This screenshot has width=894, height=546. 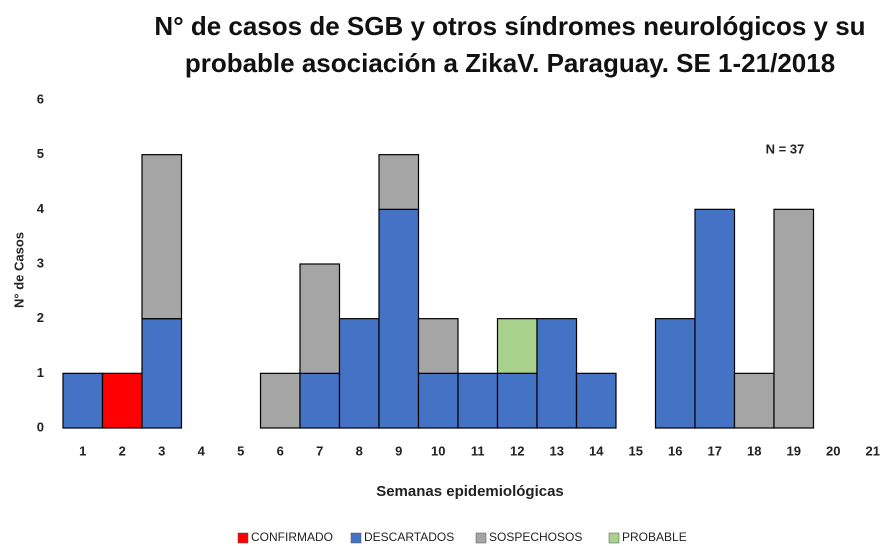 What do you see at coordinates (82, 450) in the screenshot?
I see `x-tick-label: 1` at bounding box center [82, 450].